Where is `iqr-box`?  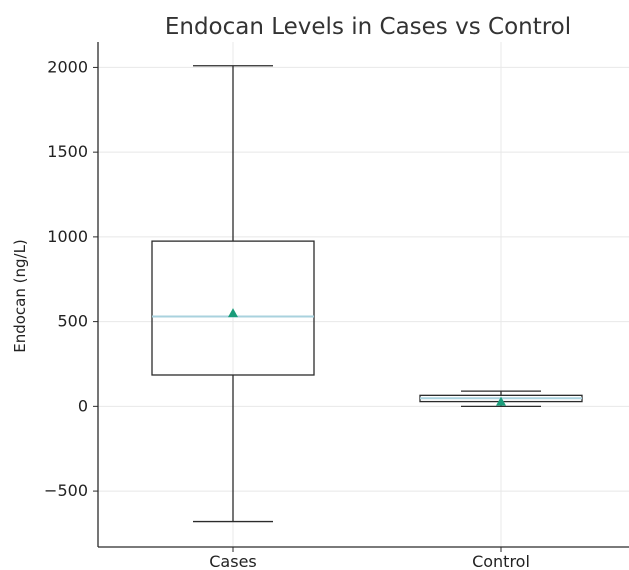 iqr-box is located at coordinates (233, 308).